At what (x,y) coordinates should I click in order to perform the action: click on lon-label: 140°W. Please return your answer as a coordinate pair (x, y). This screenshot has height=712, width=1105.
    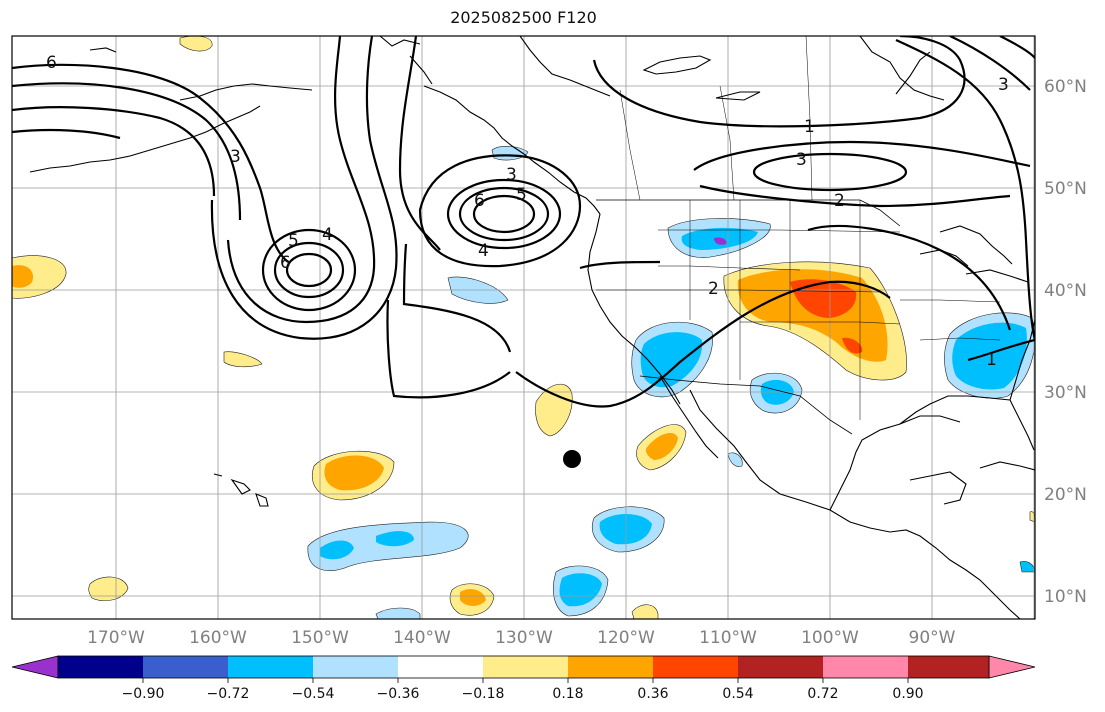
    Looking at the image, I should click on (422, 638).